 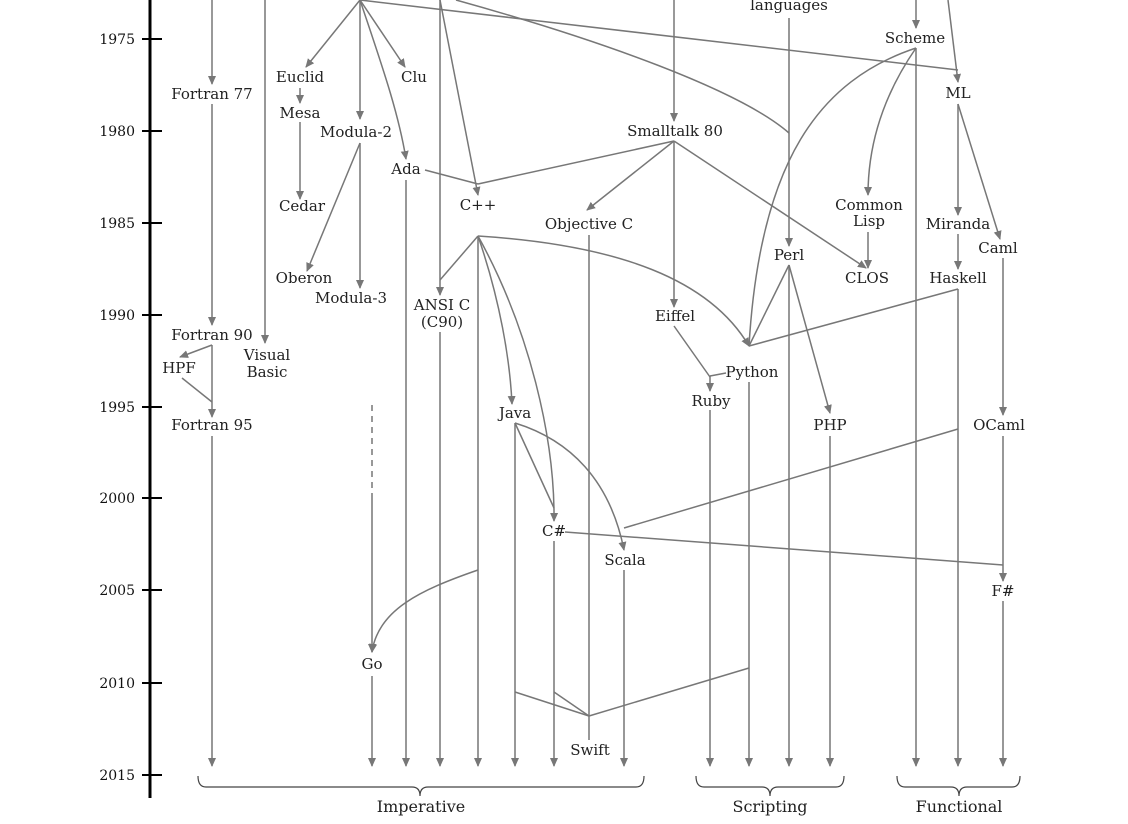 What do you see at coordinates (692, 351) in the screenshot?
I see `edge-eiffel-to-ruby` at bounding box center [692, 351].